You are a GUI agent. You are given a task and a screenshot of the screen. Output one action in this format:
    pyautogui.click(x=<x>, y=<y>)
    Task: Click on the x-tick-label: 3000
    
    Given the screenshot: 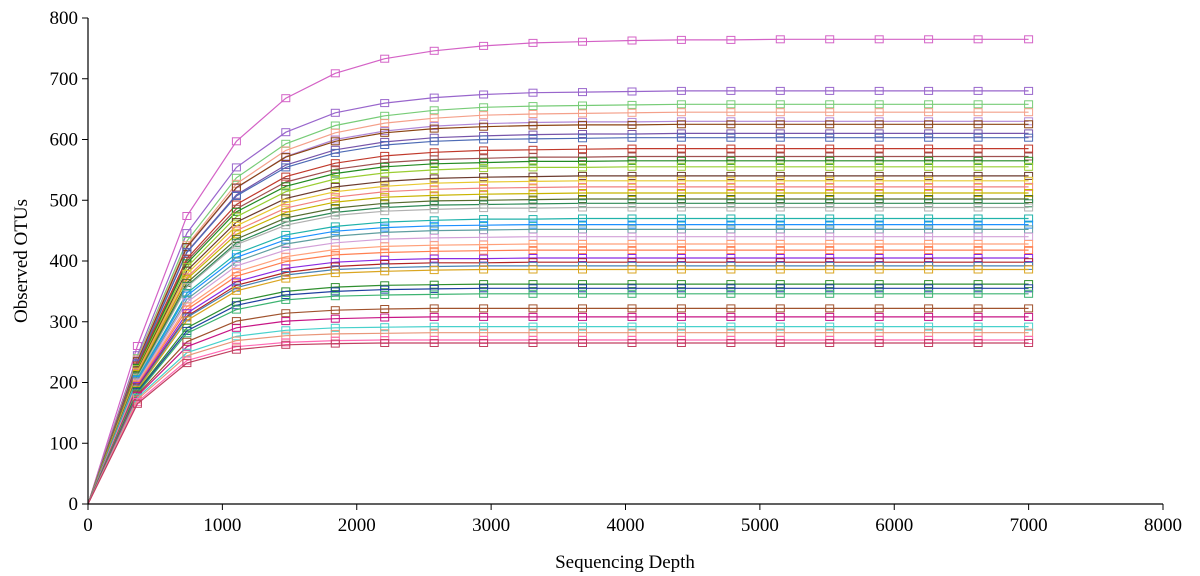 What is the action you would take?
    pyautogui.click(x=491, y=525)
    